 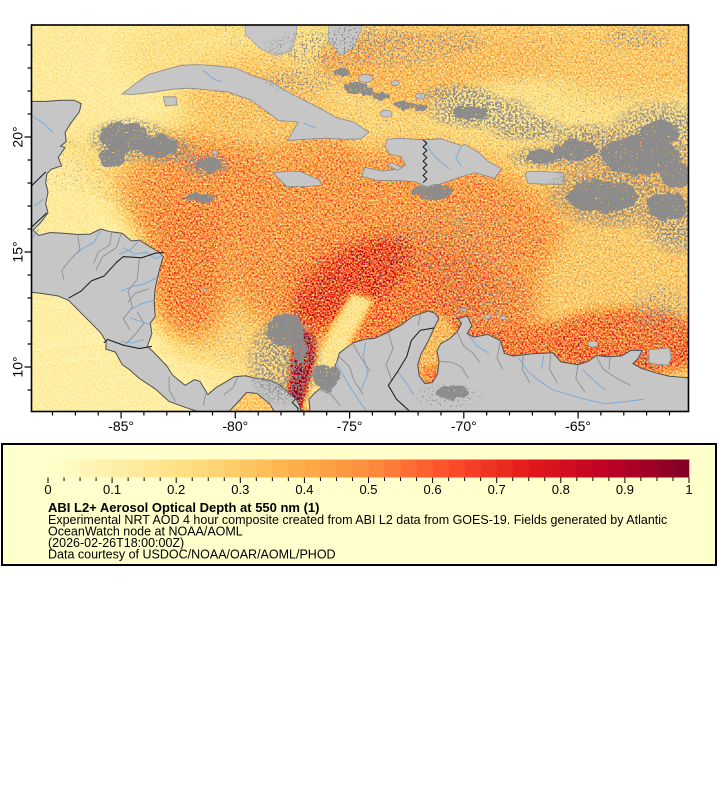 What do you see at coordinates (625, 489) in the screenshot?
I see `svg-text: 0.9` at bounding box center [625, 489].